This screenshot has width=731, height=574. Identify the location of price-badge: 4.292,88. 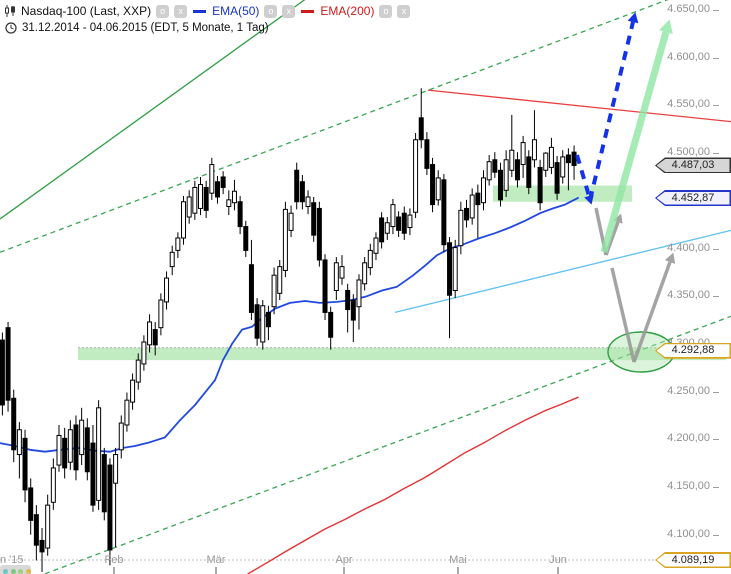
(693, 350).